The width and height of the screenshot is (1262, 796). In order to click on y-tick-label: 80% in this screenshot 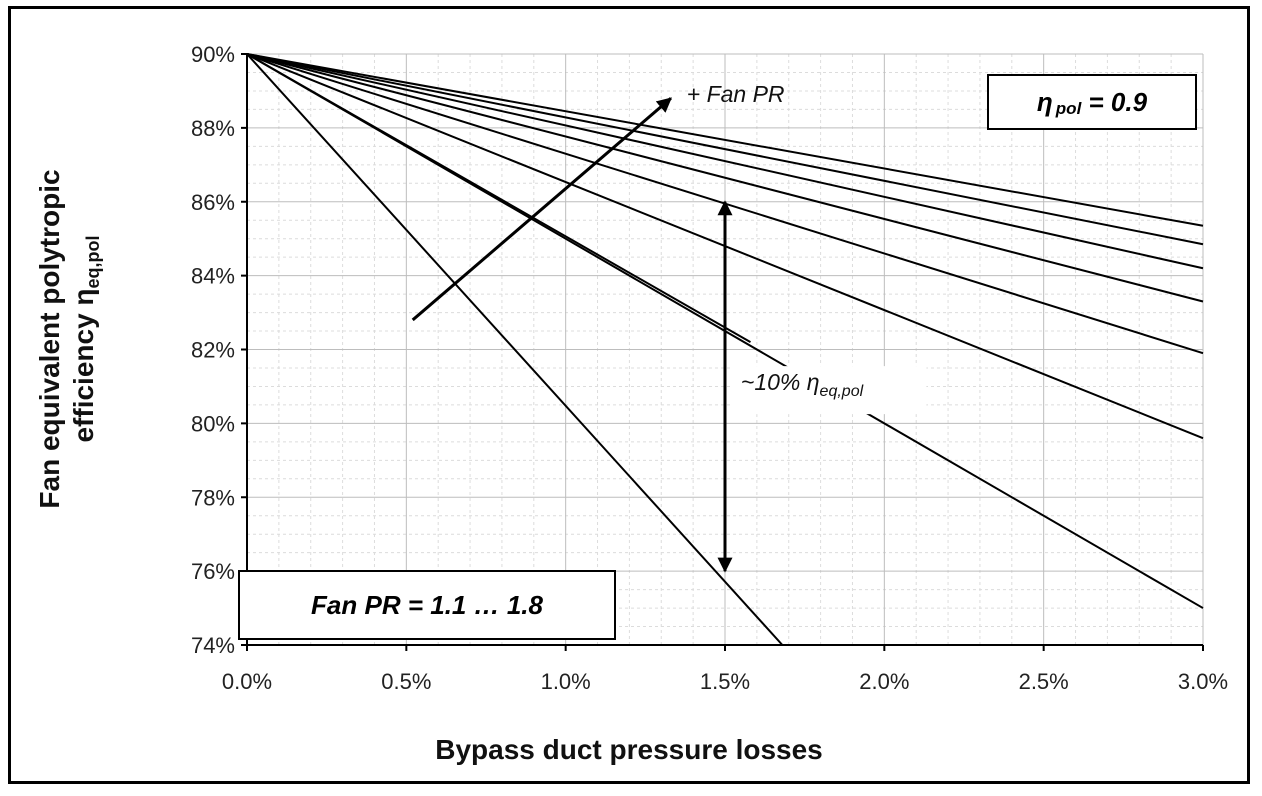, I will do `click(213, 423)`.